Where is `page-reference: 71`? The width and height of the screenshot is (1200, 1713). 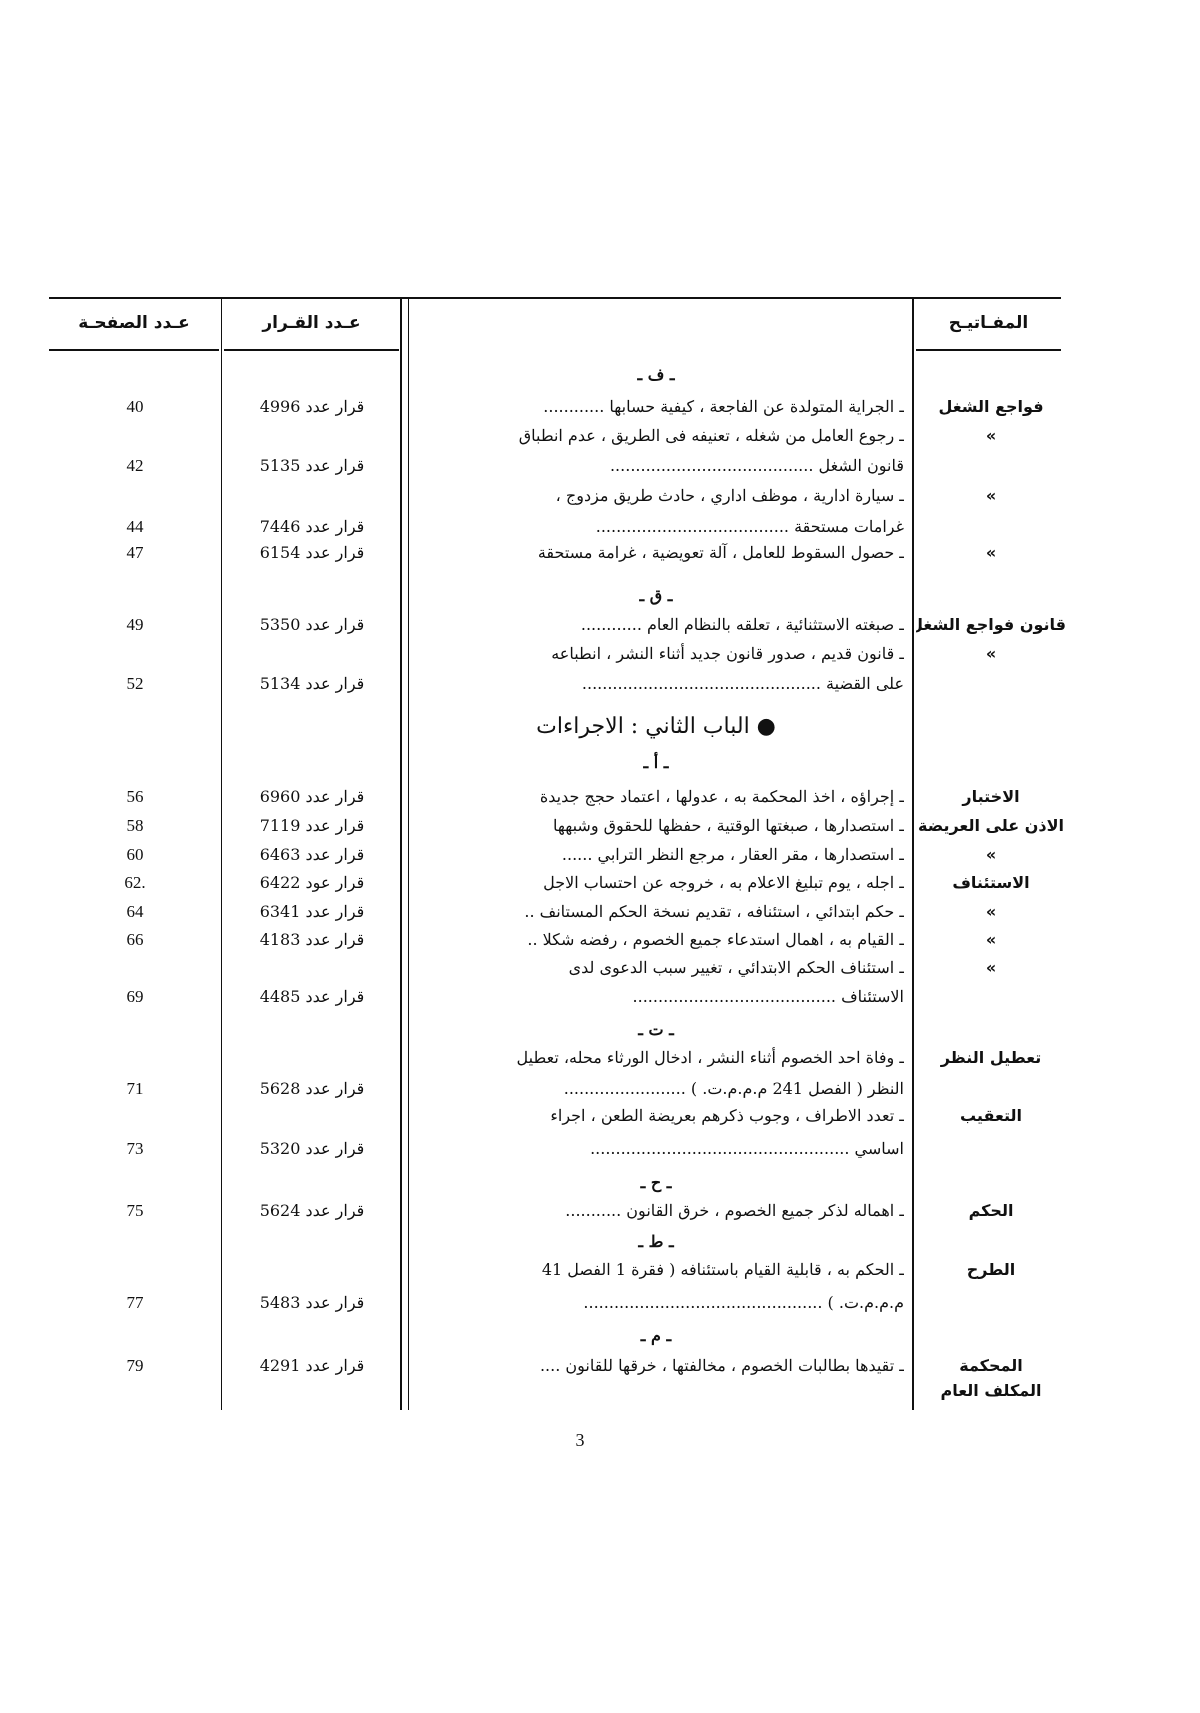
page-reference: 71 is located at coordinates (135, 1088).